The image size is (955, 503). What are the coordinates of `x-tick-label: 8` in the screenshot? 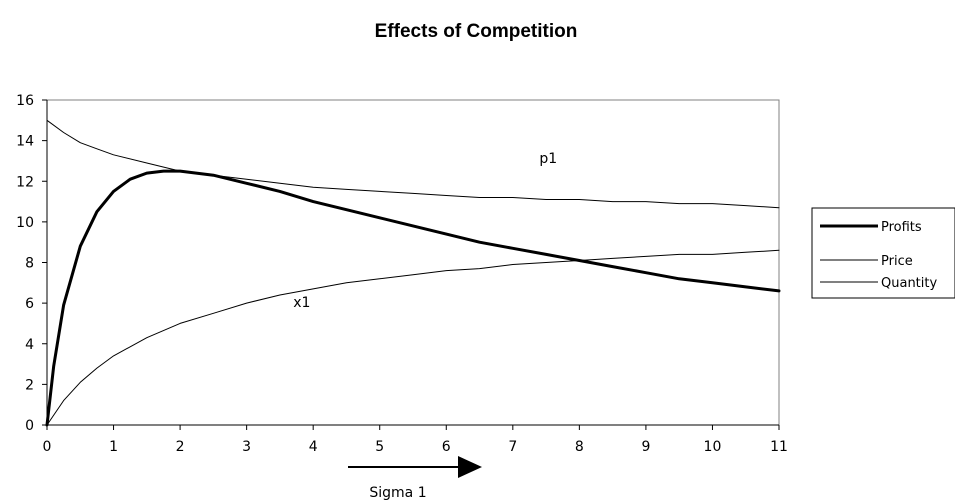 It's located at (579, 447).